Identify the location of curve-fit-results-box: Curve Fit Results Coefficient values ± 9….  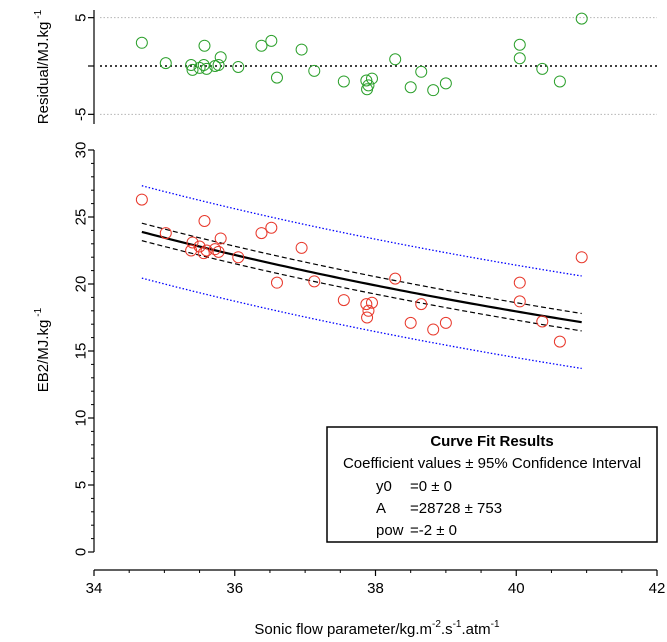
(492, 484).